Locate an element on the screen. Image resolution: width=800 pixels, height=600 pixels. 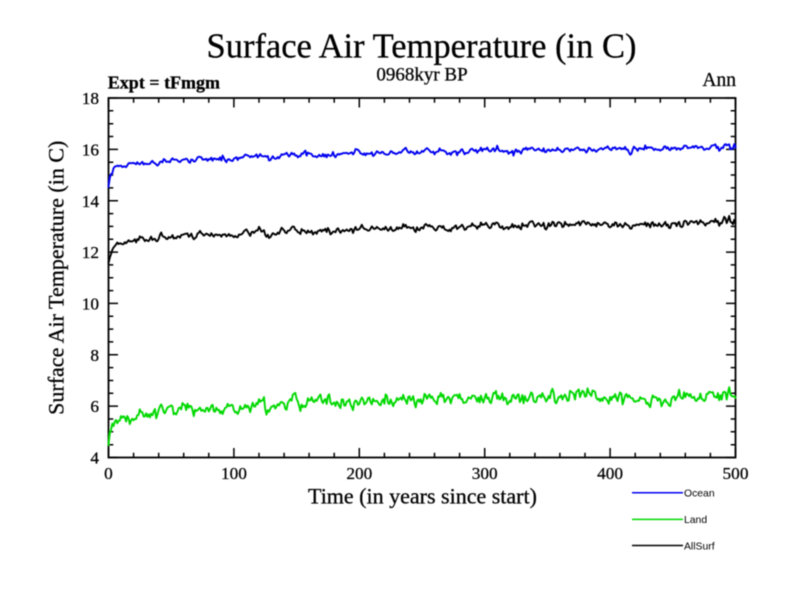
svg-text: 500 is located at coordinates (736, 473).